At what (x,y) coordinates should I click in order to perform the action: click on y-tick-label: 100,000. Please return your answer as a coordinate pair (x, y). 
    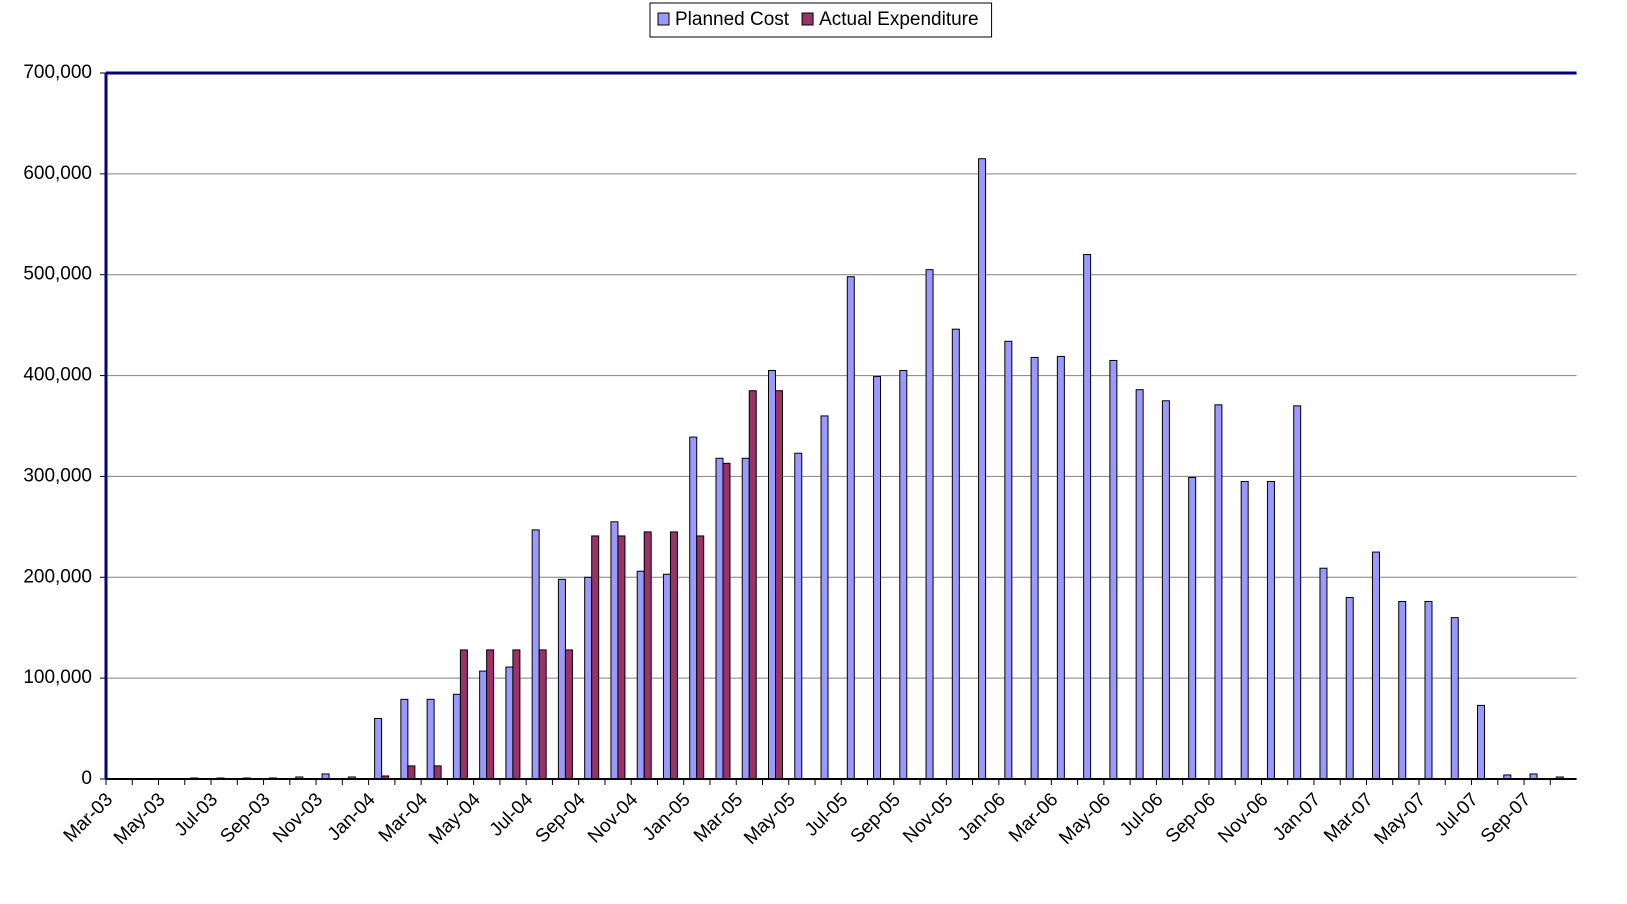
    Looking at the image, I should click on (57, 677).